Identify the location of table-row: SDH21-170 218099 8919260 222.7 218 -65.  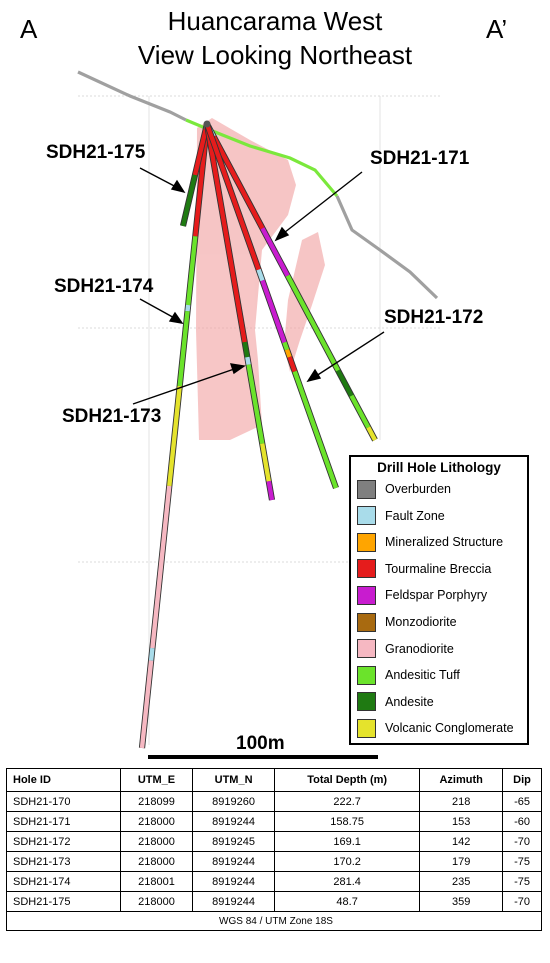
(274, 801).